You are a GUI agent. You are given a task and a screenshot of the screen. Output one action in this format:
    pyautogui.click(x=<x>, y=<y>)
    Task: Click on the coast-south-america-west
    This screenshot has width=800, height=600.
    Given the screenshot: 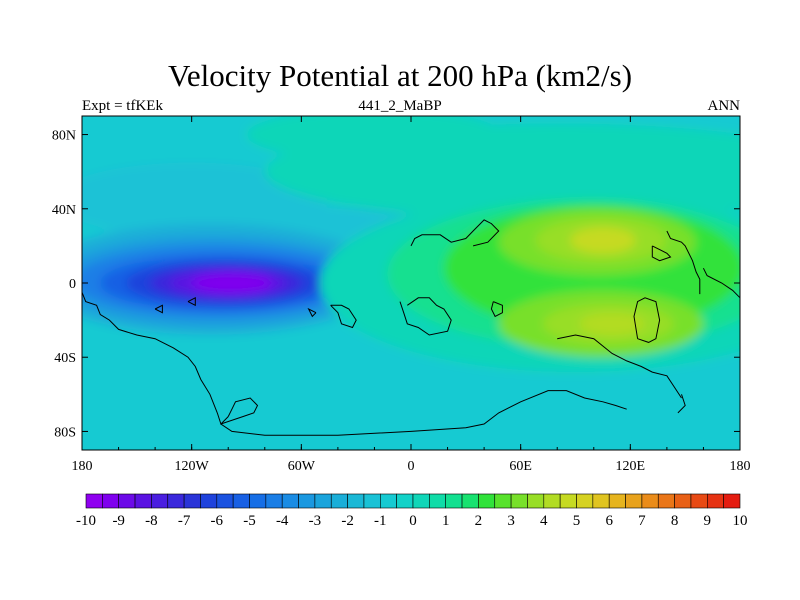 What is the action you would take?
    pyautogui.click(x=150, y=353)
    